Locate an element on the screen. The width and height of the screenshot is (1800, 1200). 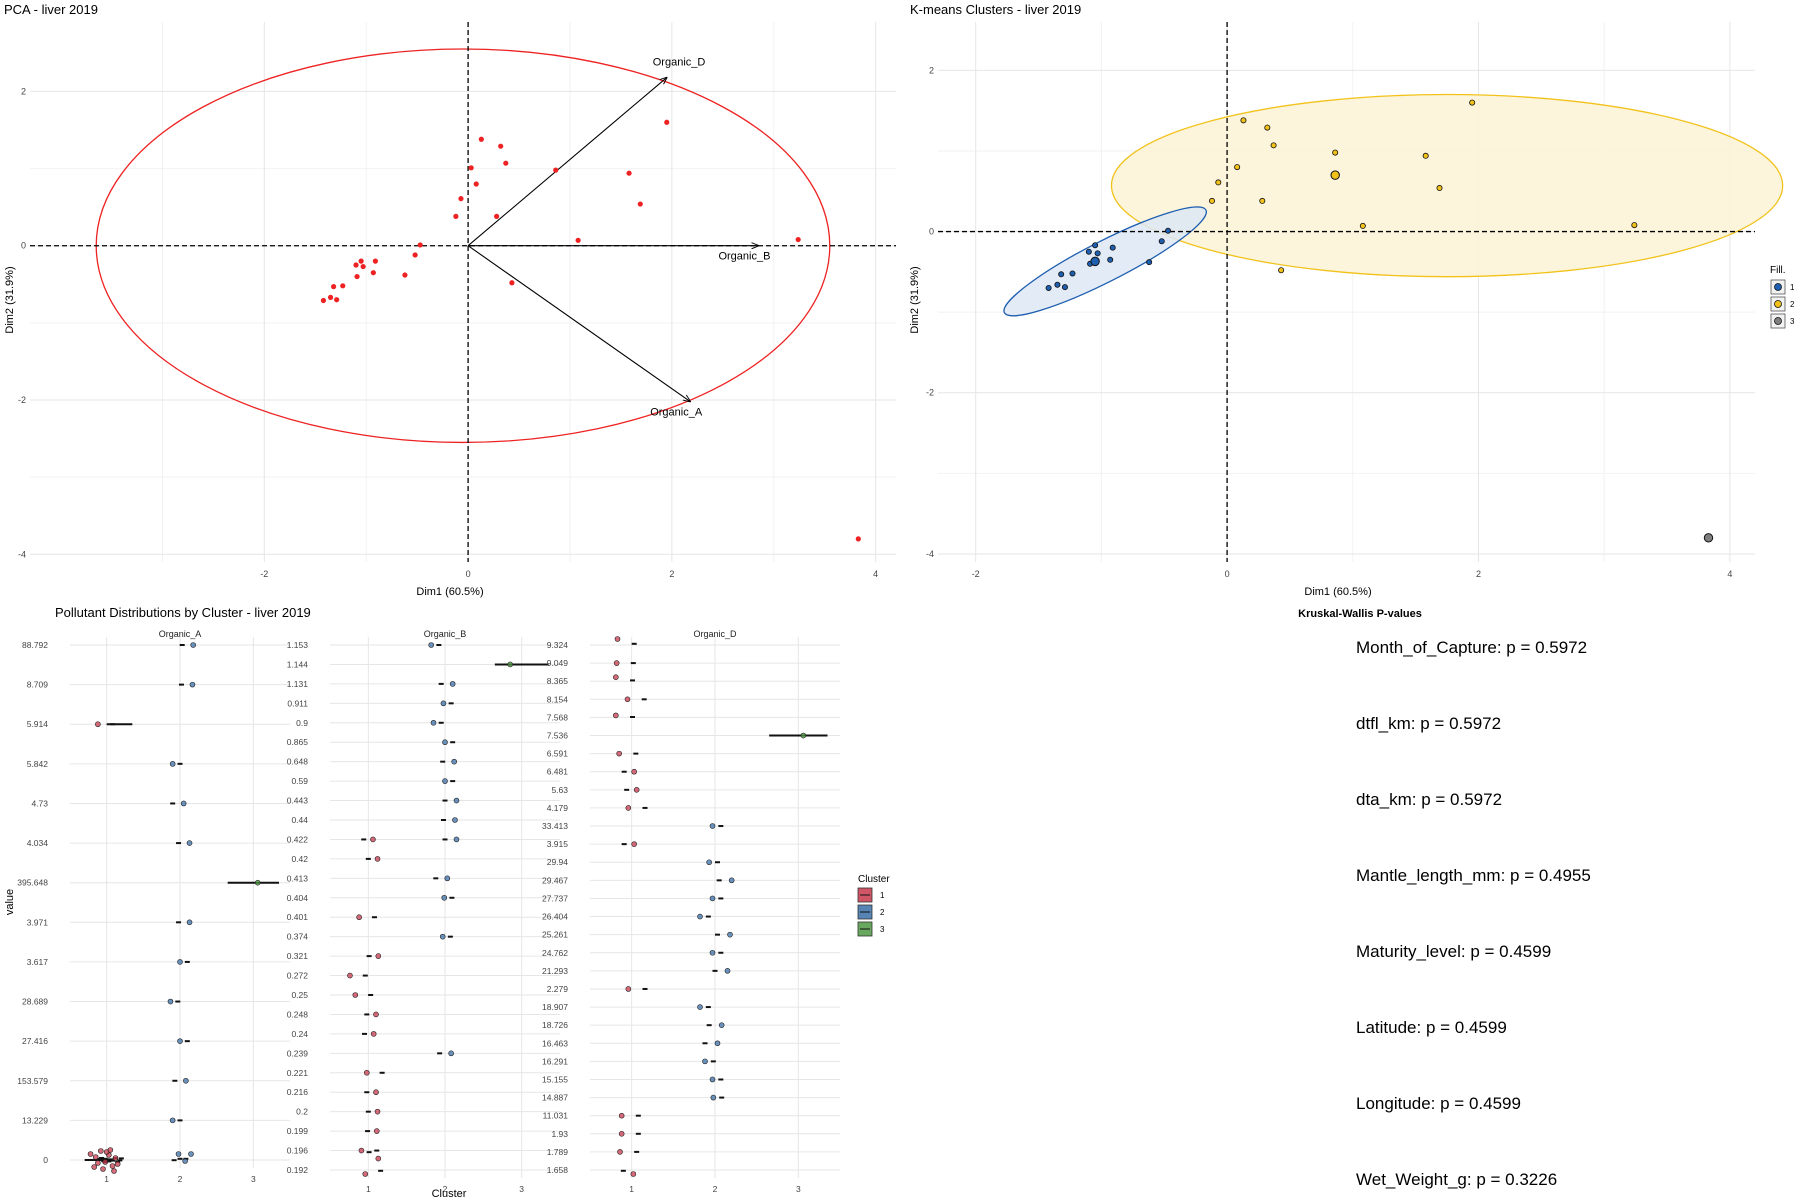
kmeans-y-axis-title: Dim2 (31.9%) is located at coordinates (915, 299).